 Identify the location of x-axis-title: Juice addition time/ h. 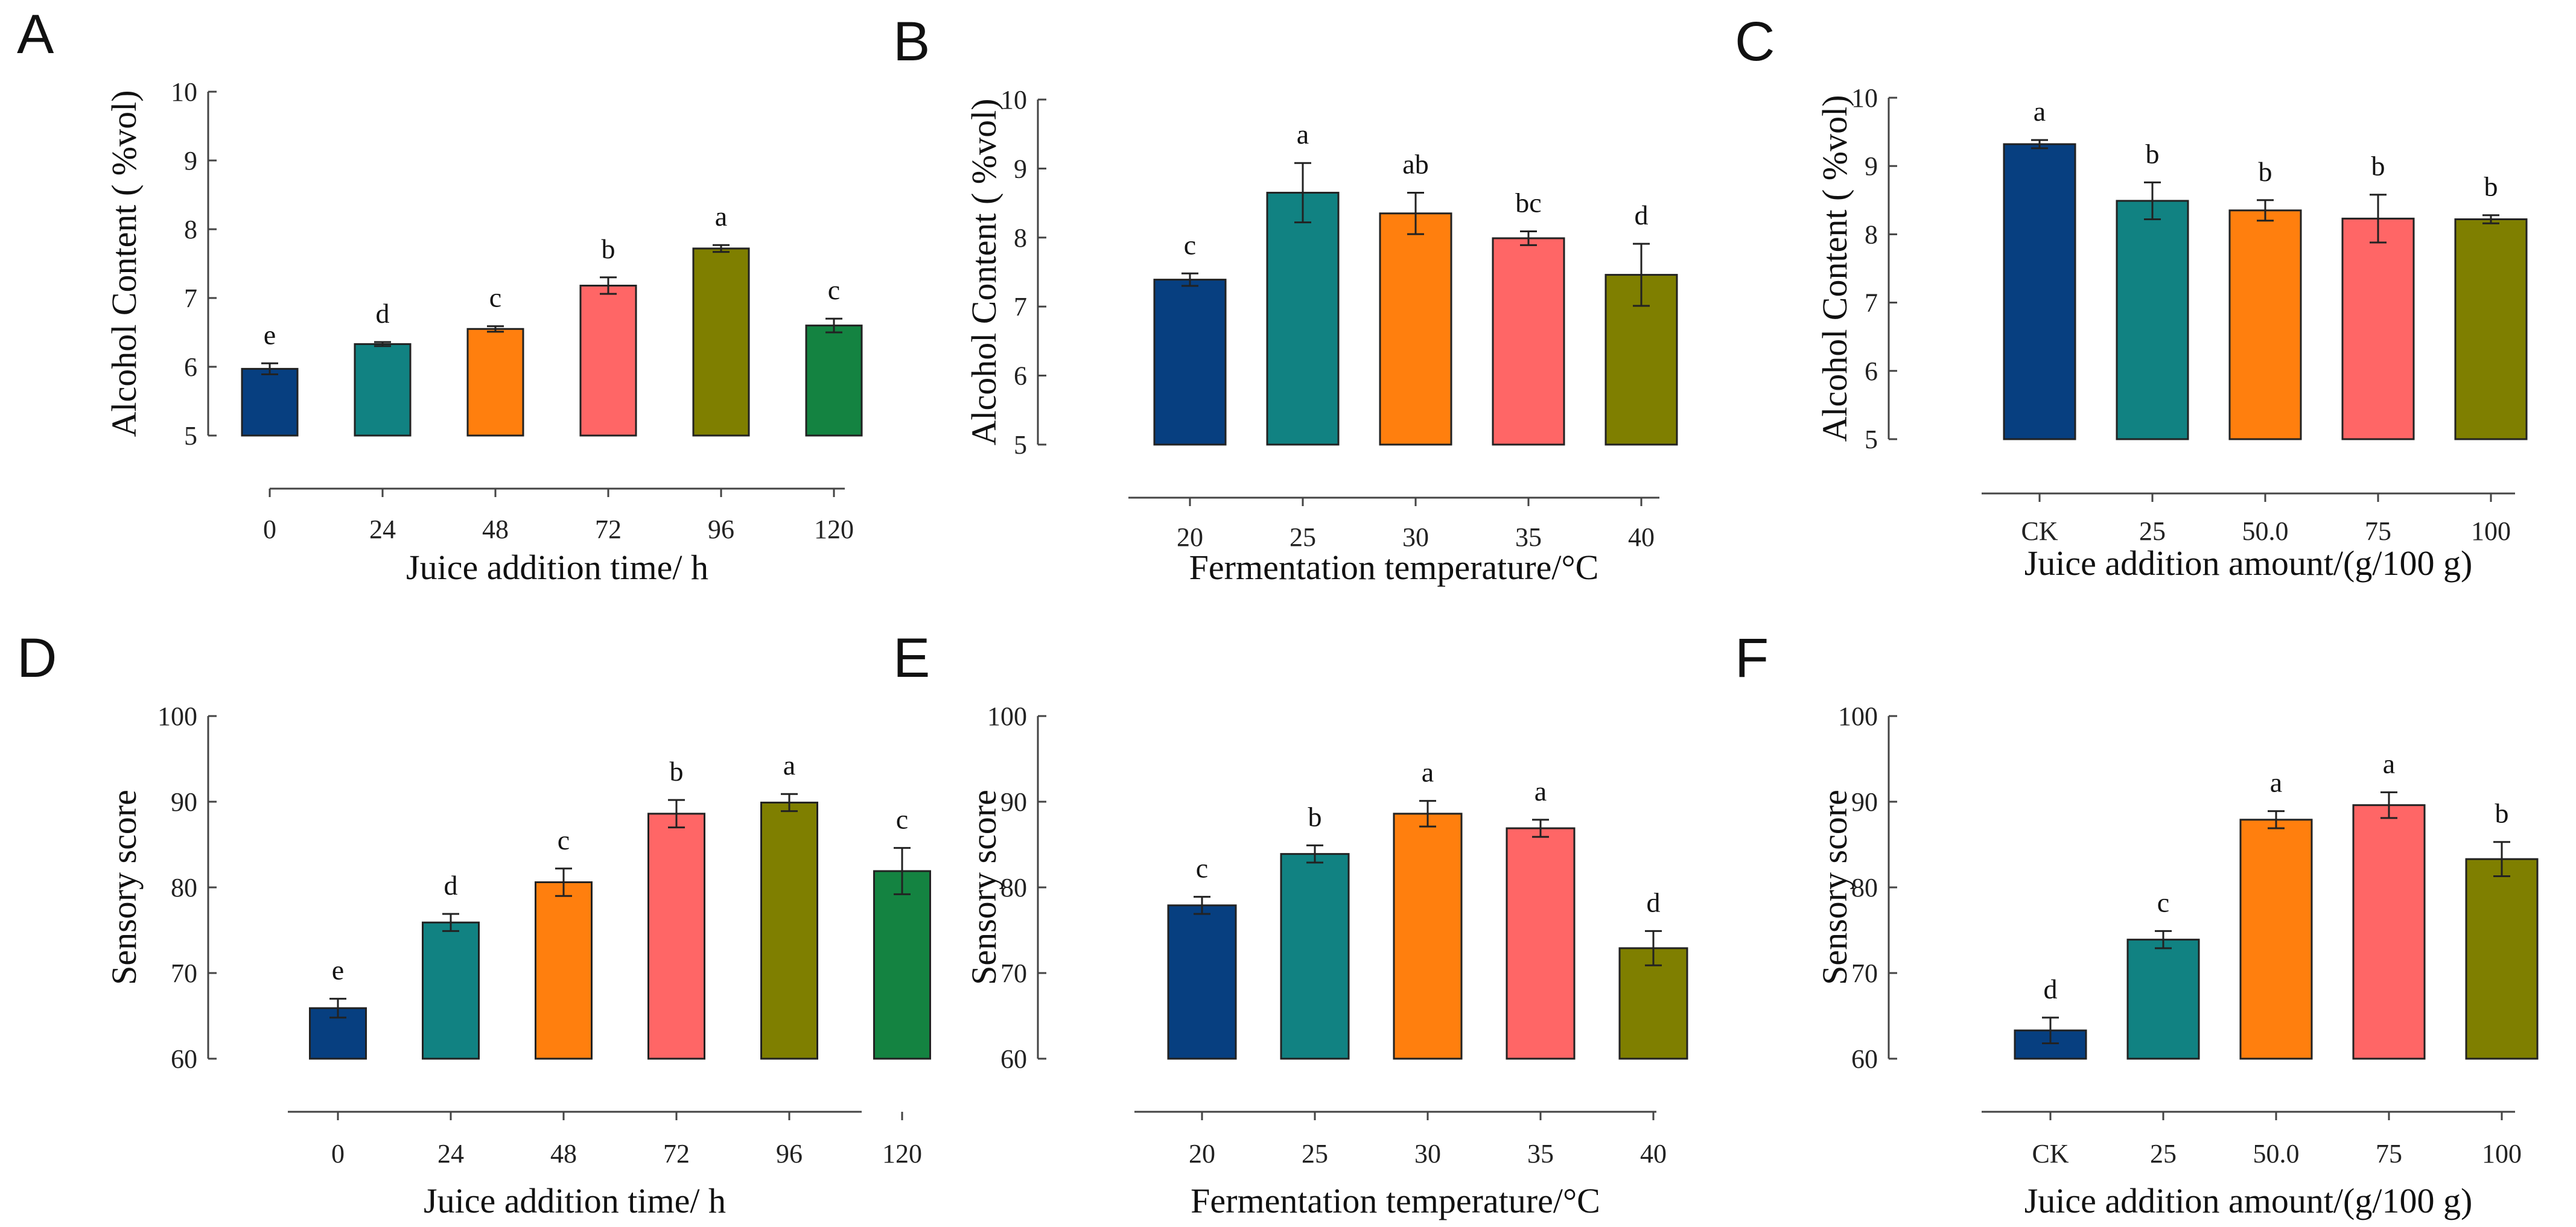
(575, 1200).